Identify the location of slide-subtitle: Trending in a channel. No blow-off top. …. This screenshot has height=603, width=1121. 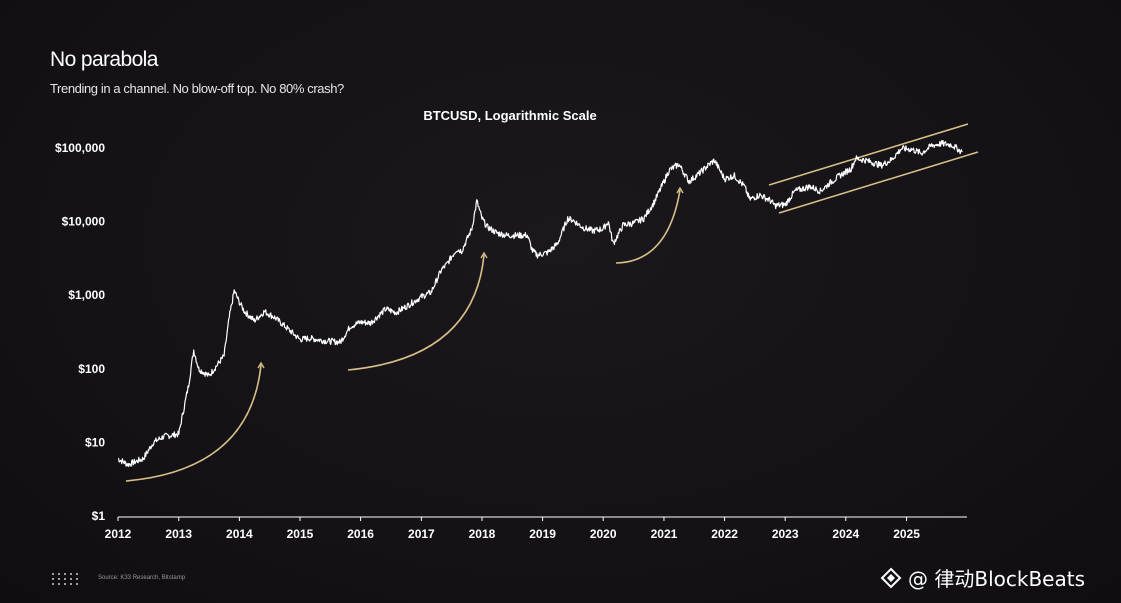
(197, 88).